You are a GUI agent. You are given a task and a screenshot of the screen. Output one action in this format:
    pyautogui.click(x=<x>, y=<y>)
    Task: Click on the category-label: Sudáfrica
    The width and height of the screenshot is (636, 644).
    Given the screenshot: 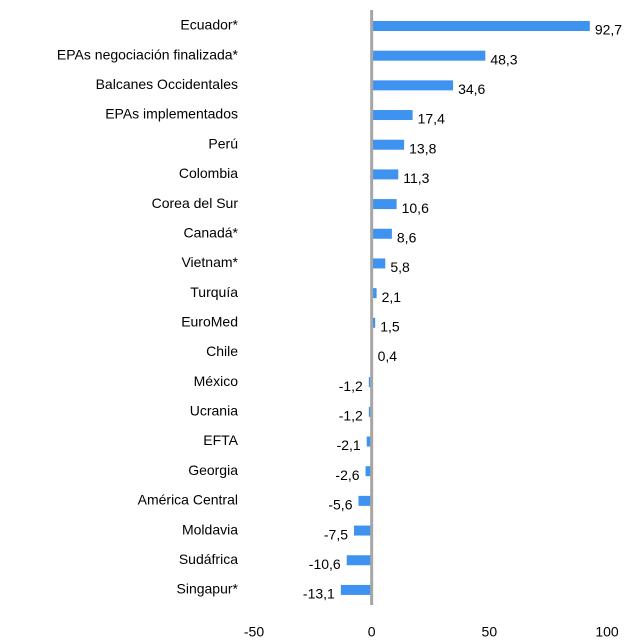 What is the action you would take?
    pyautogui.click(x=208, y=559)
    